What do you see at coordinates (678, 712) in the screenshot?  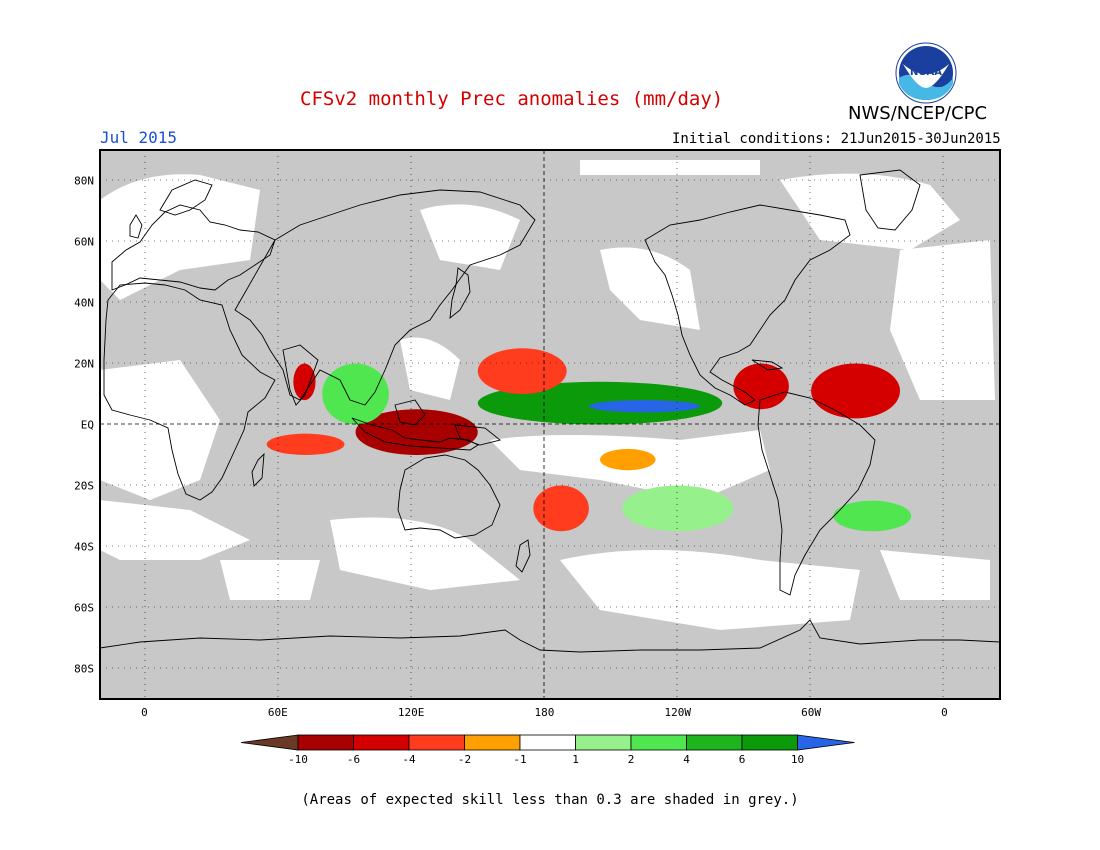 I see `lon-label: 120W` at bounding box center [678, 712].